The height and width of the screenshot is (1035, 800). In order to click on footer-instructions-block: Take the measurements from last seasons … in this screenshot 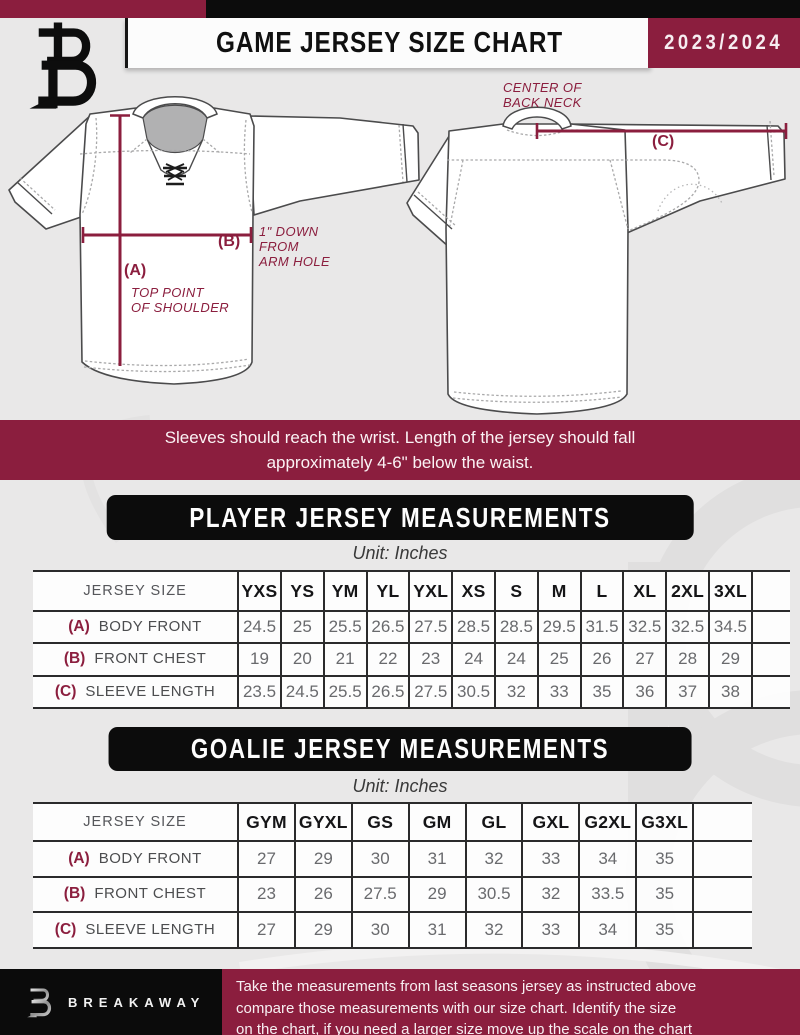, I will do `click(511, 1002)`.